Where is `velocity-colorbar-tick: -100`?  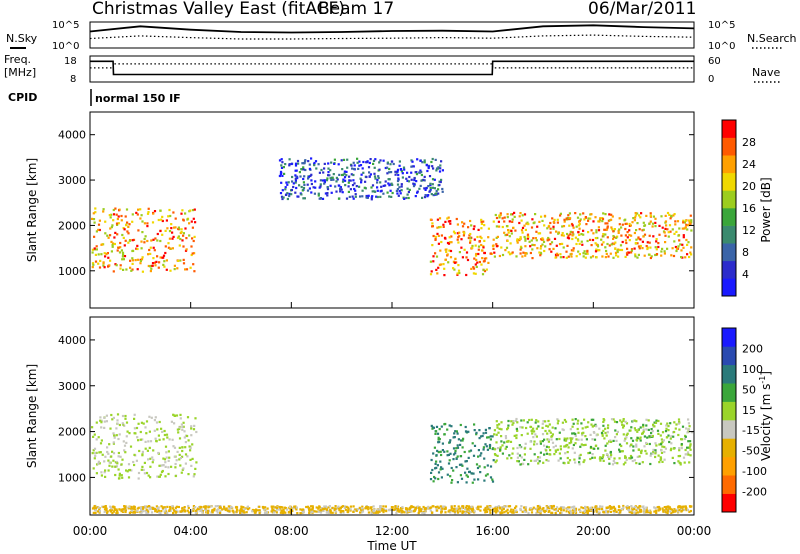
velocity-colorbar-tick: -100 is located at coordinates (754, 471).